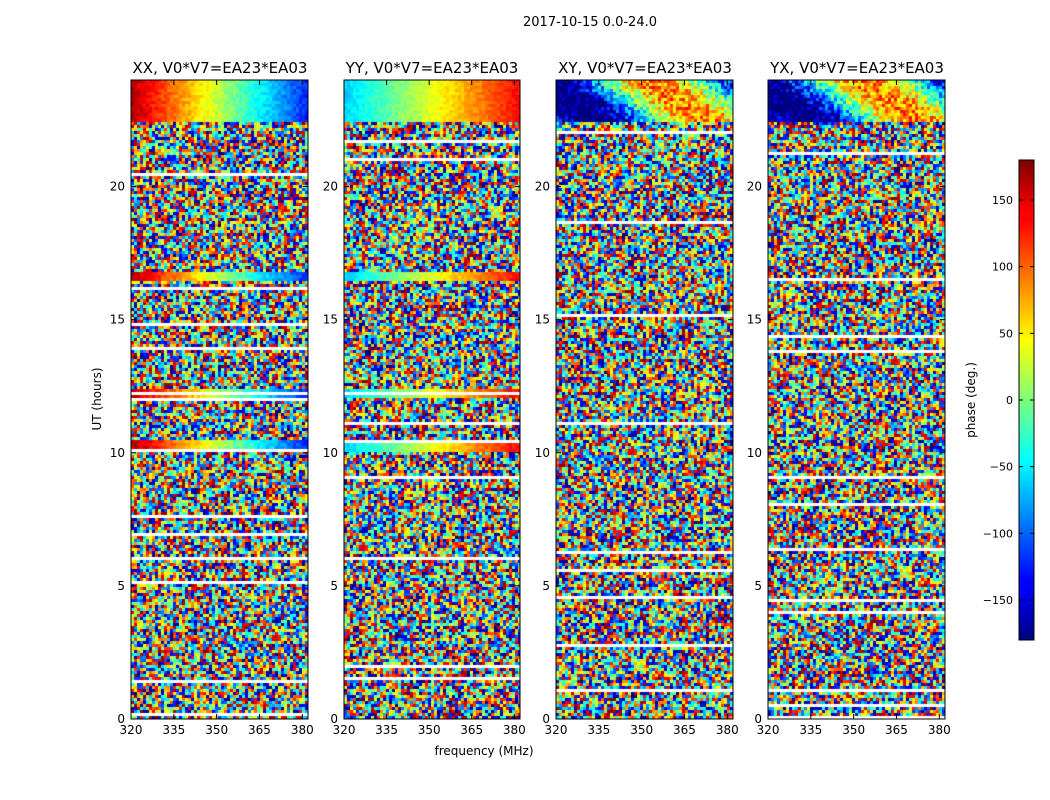 The image size is (1050, 800). What do you see at coordinates (1002, 267) in the screenshot?
I see `colorbar-tick-label: 100` at bounding box center [1002, 267].